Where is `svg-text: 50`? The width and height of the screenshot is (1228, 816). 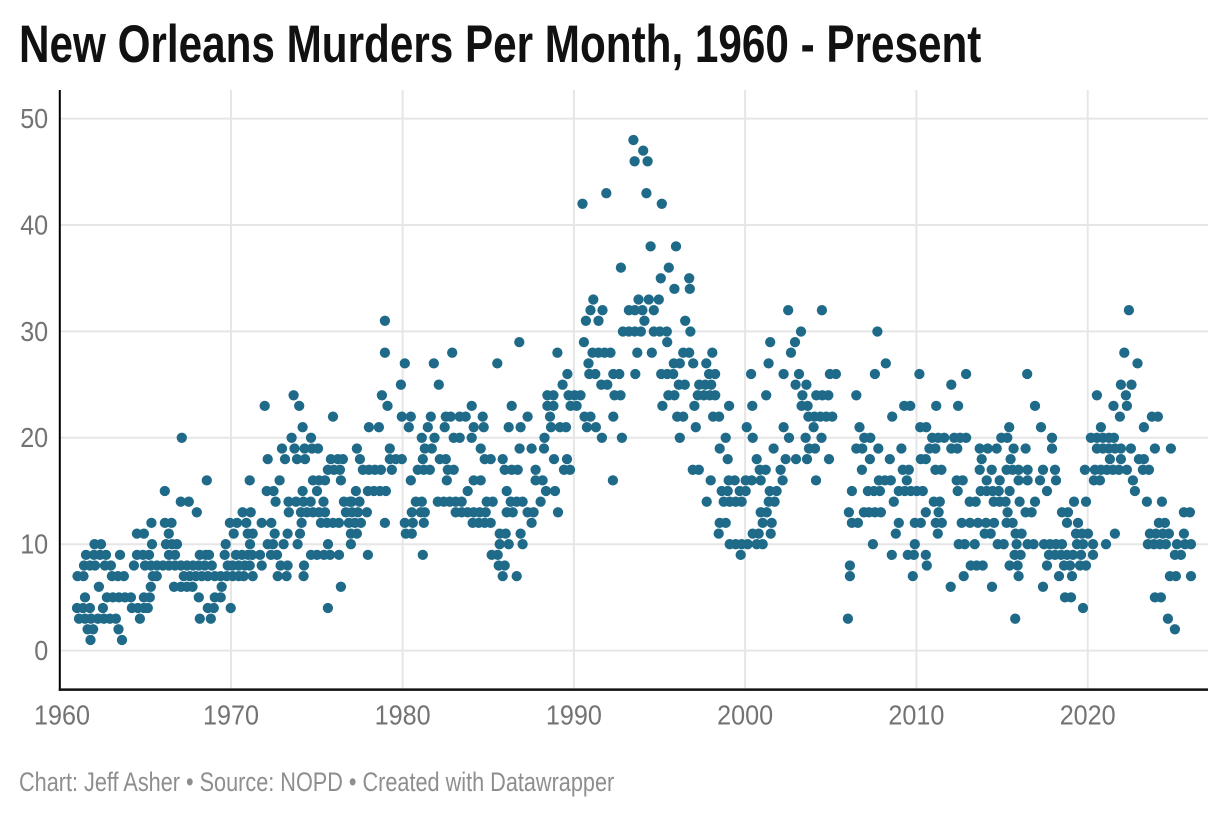 svg-text: 50 is located at coordinates (34, 118).